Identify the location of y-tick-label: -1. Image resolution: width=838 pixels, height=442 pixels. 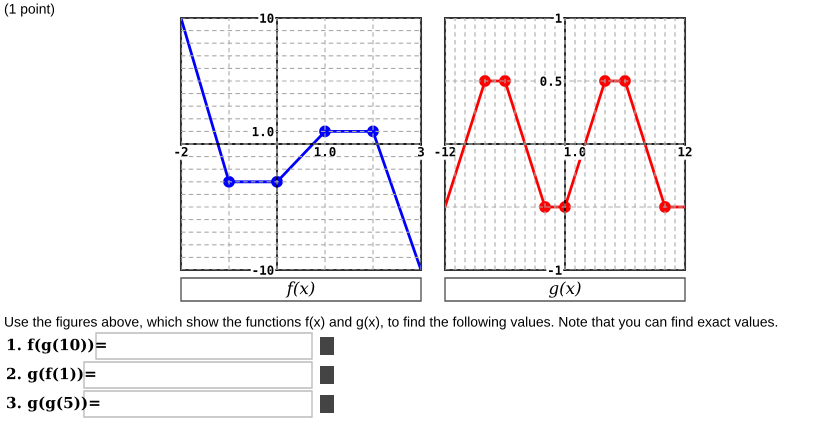
(555, 270).